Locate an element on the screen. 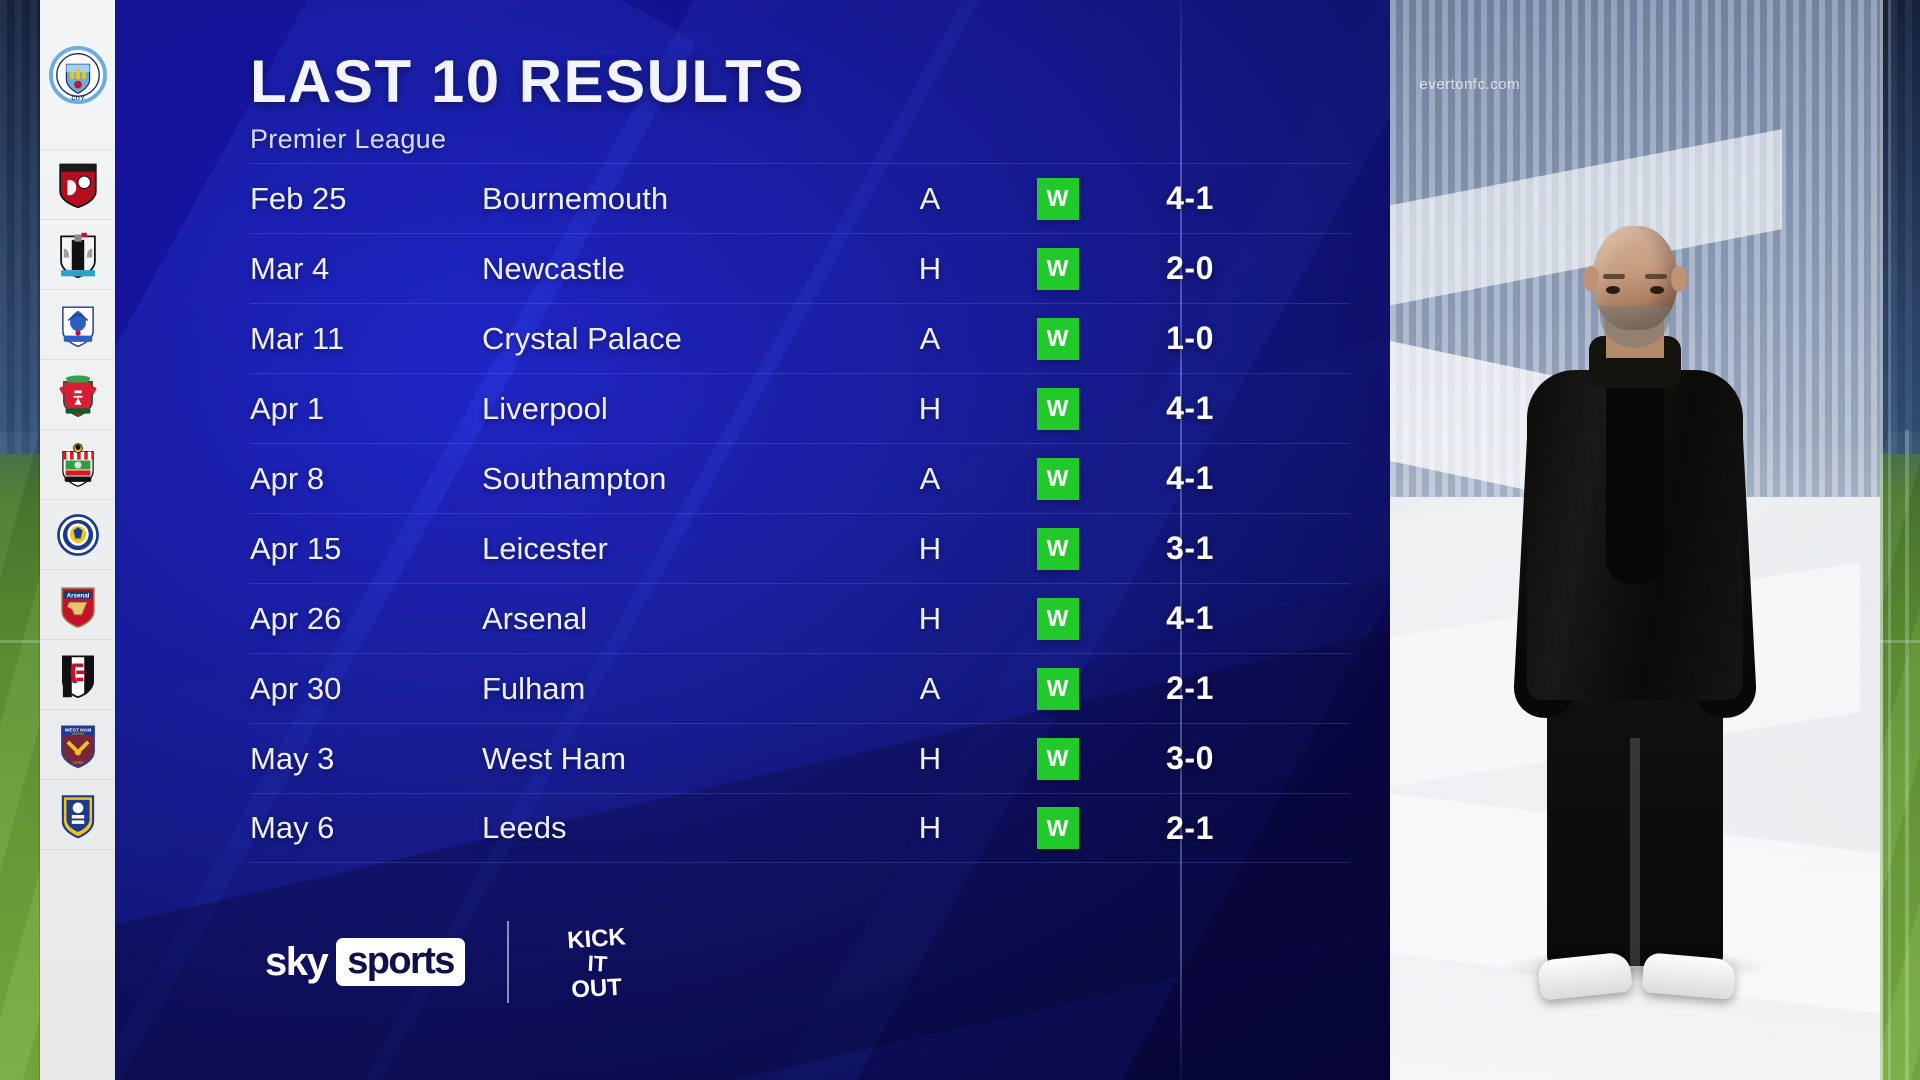 The height and width of the screenshot is (1080, 1920). page-subtitle: Premier League is located at coordinates (348, 139).